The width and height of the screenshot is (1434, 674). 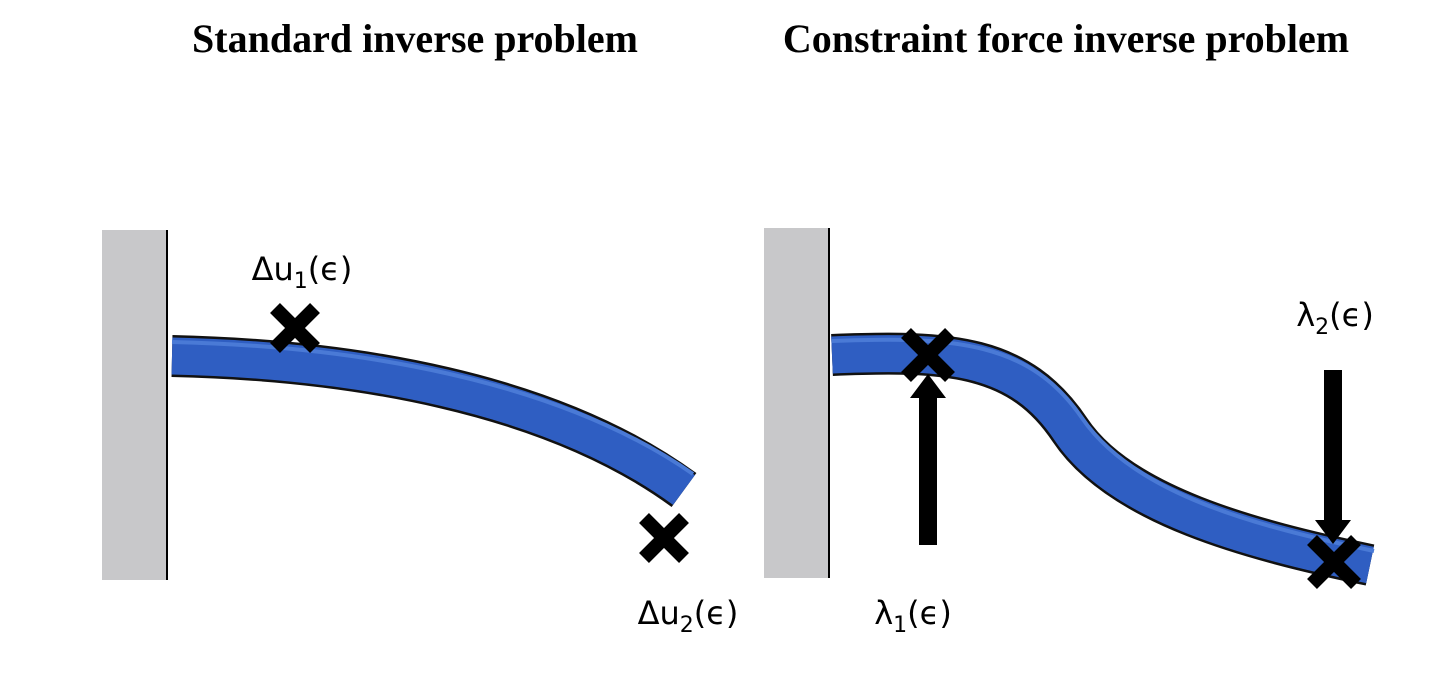 What do you see at coordinates (1066, 38) in the screenshot?
I see `panel-title: Constraint force inverse problem` at bounding box center [1066, 38].